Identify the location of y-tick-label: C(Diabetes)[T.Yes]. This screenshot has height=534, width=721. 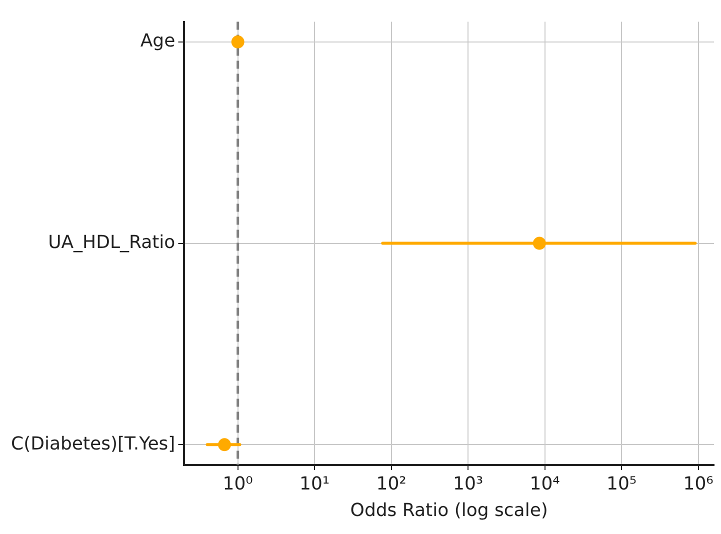
(93, 443).